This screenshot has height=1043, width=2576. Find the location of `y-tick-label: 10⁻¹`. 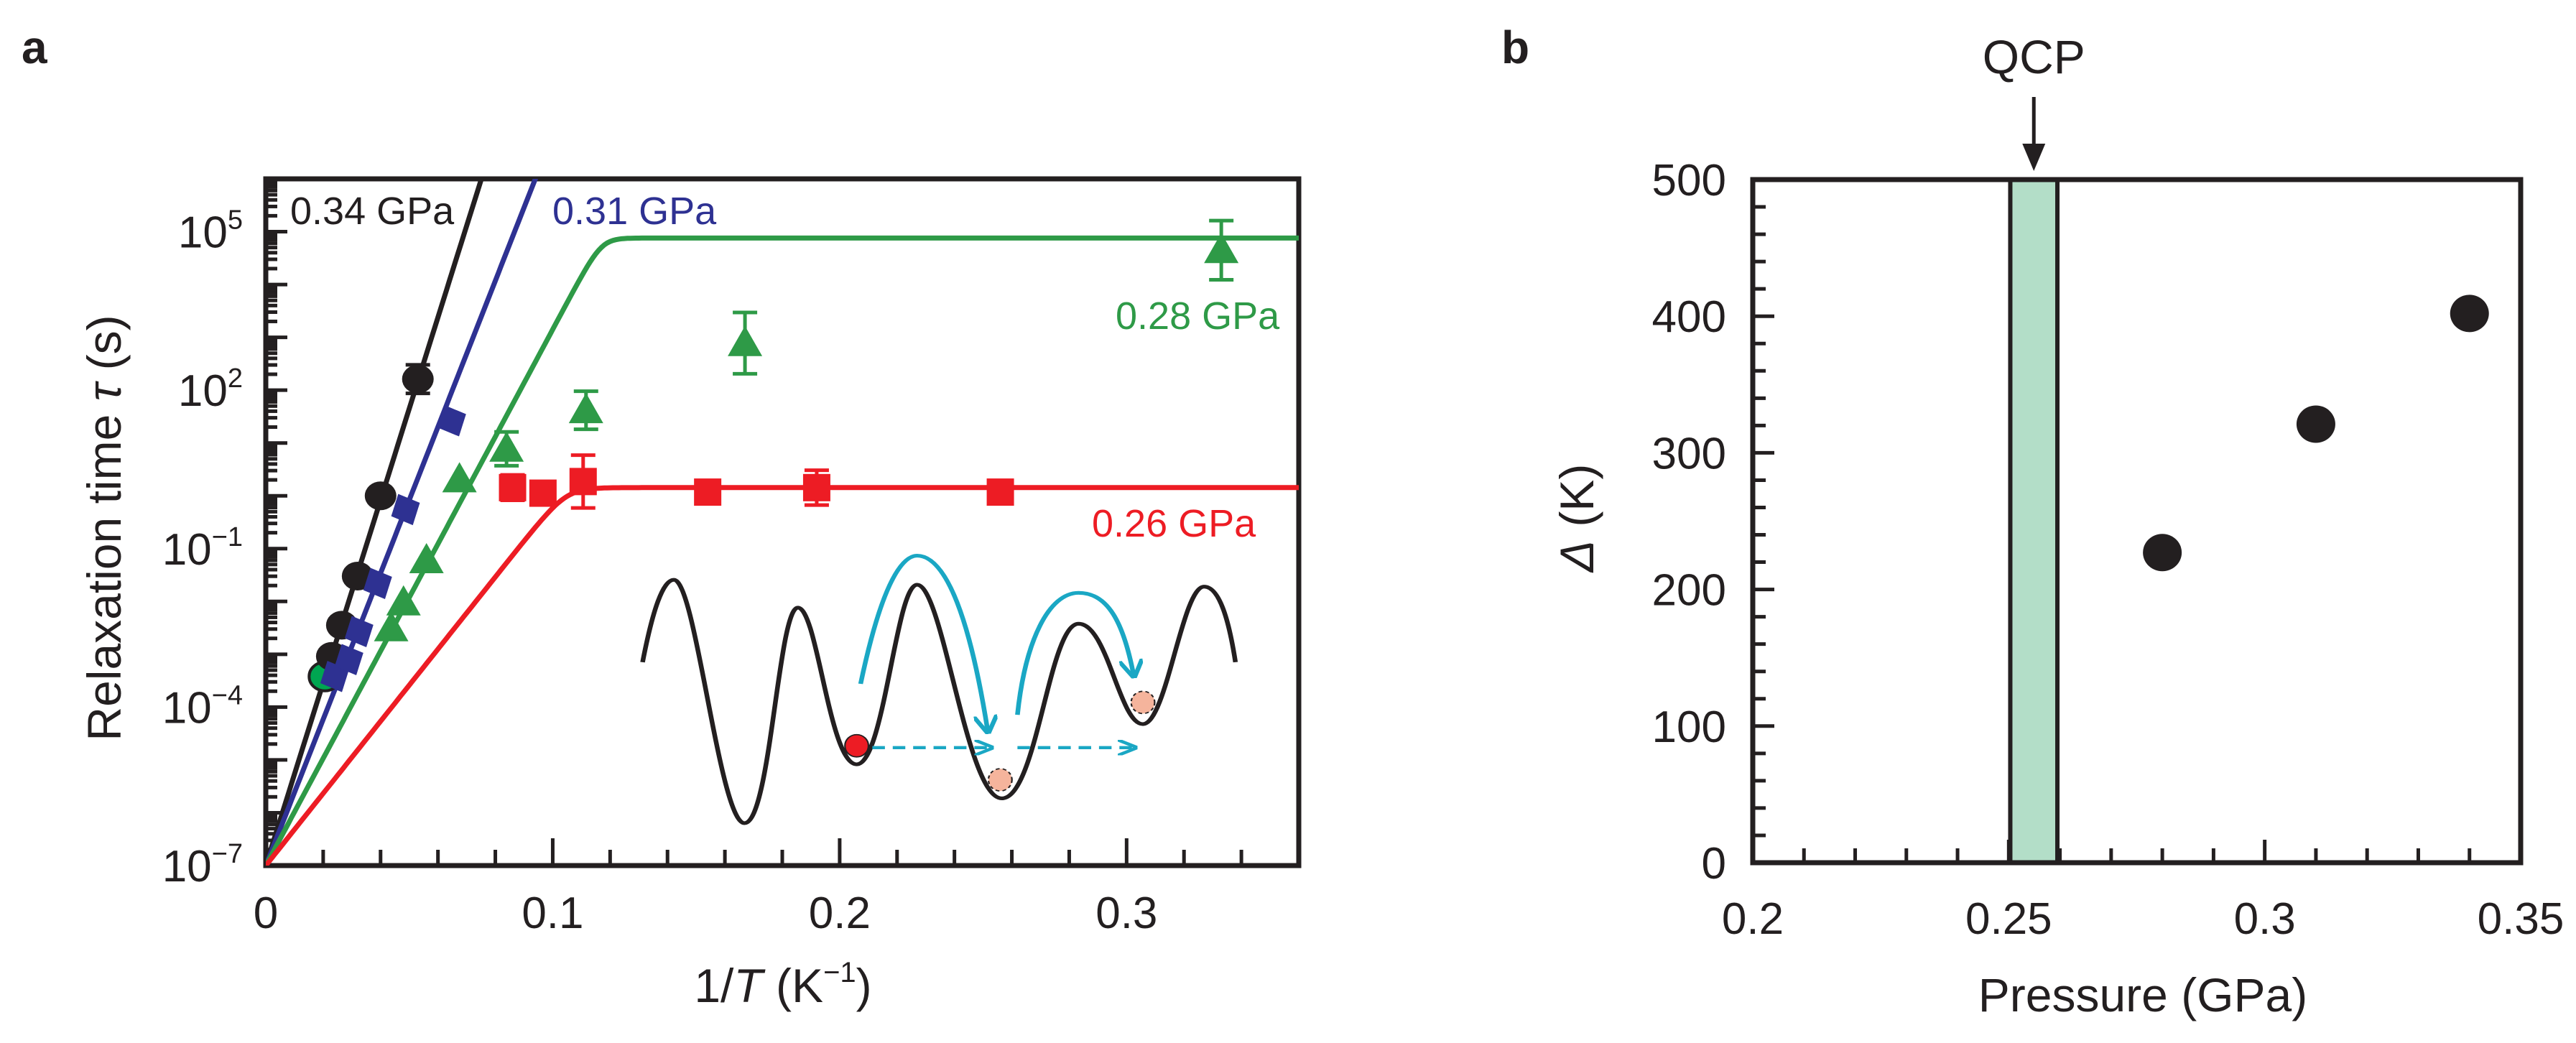

y-tick-label: 10⁻¹ is located at coordinates (202, 548).